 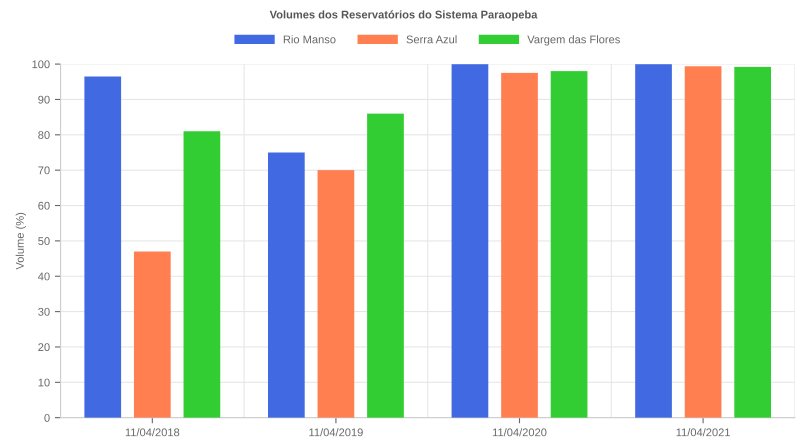 I want to click on y-tick-label: 20, so click(x=44, y=347).